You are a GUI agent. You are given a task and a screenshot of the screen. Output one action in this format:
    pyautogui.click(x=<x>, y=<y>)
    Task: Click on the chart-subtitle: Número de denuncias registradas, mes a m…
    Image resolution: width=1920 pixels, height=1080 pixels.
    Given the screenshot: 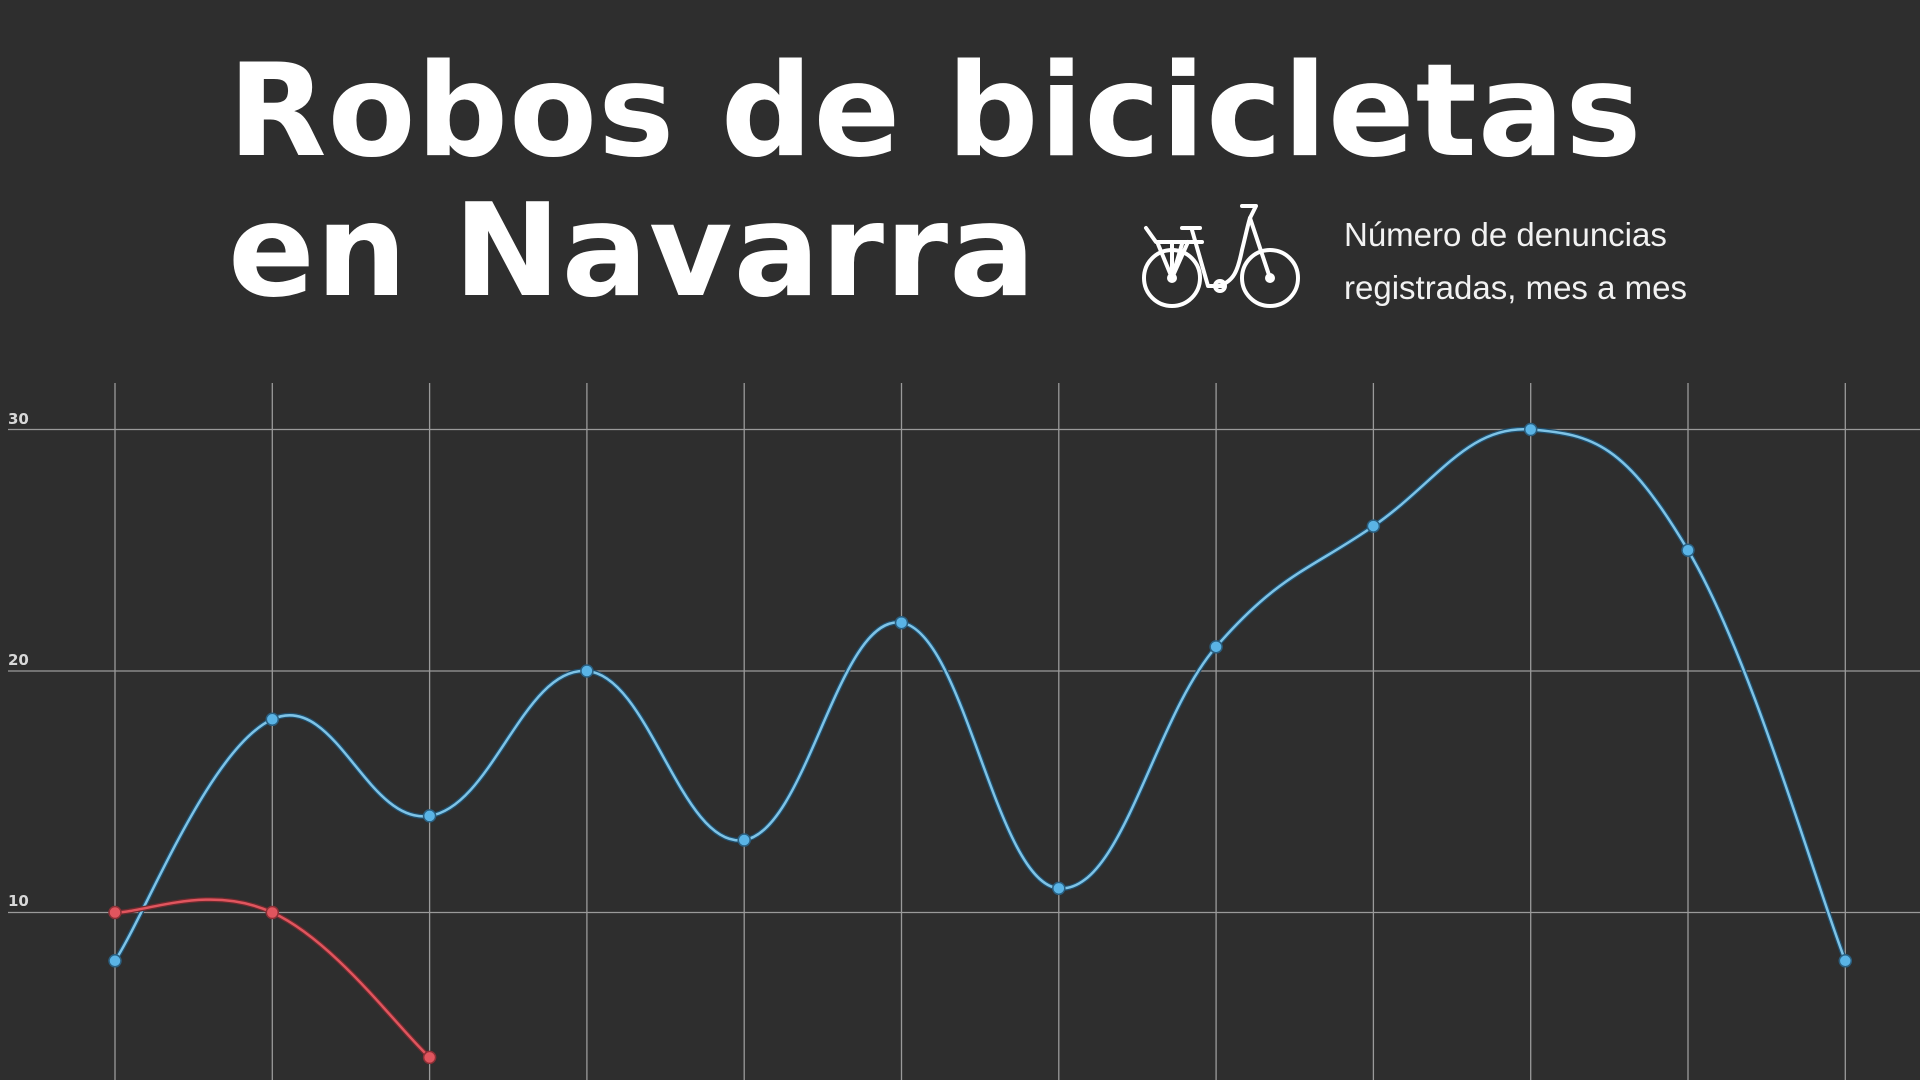 What is the action you would take?
    pyautogui.click(x=1515, y=261)
    